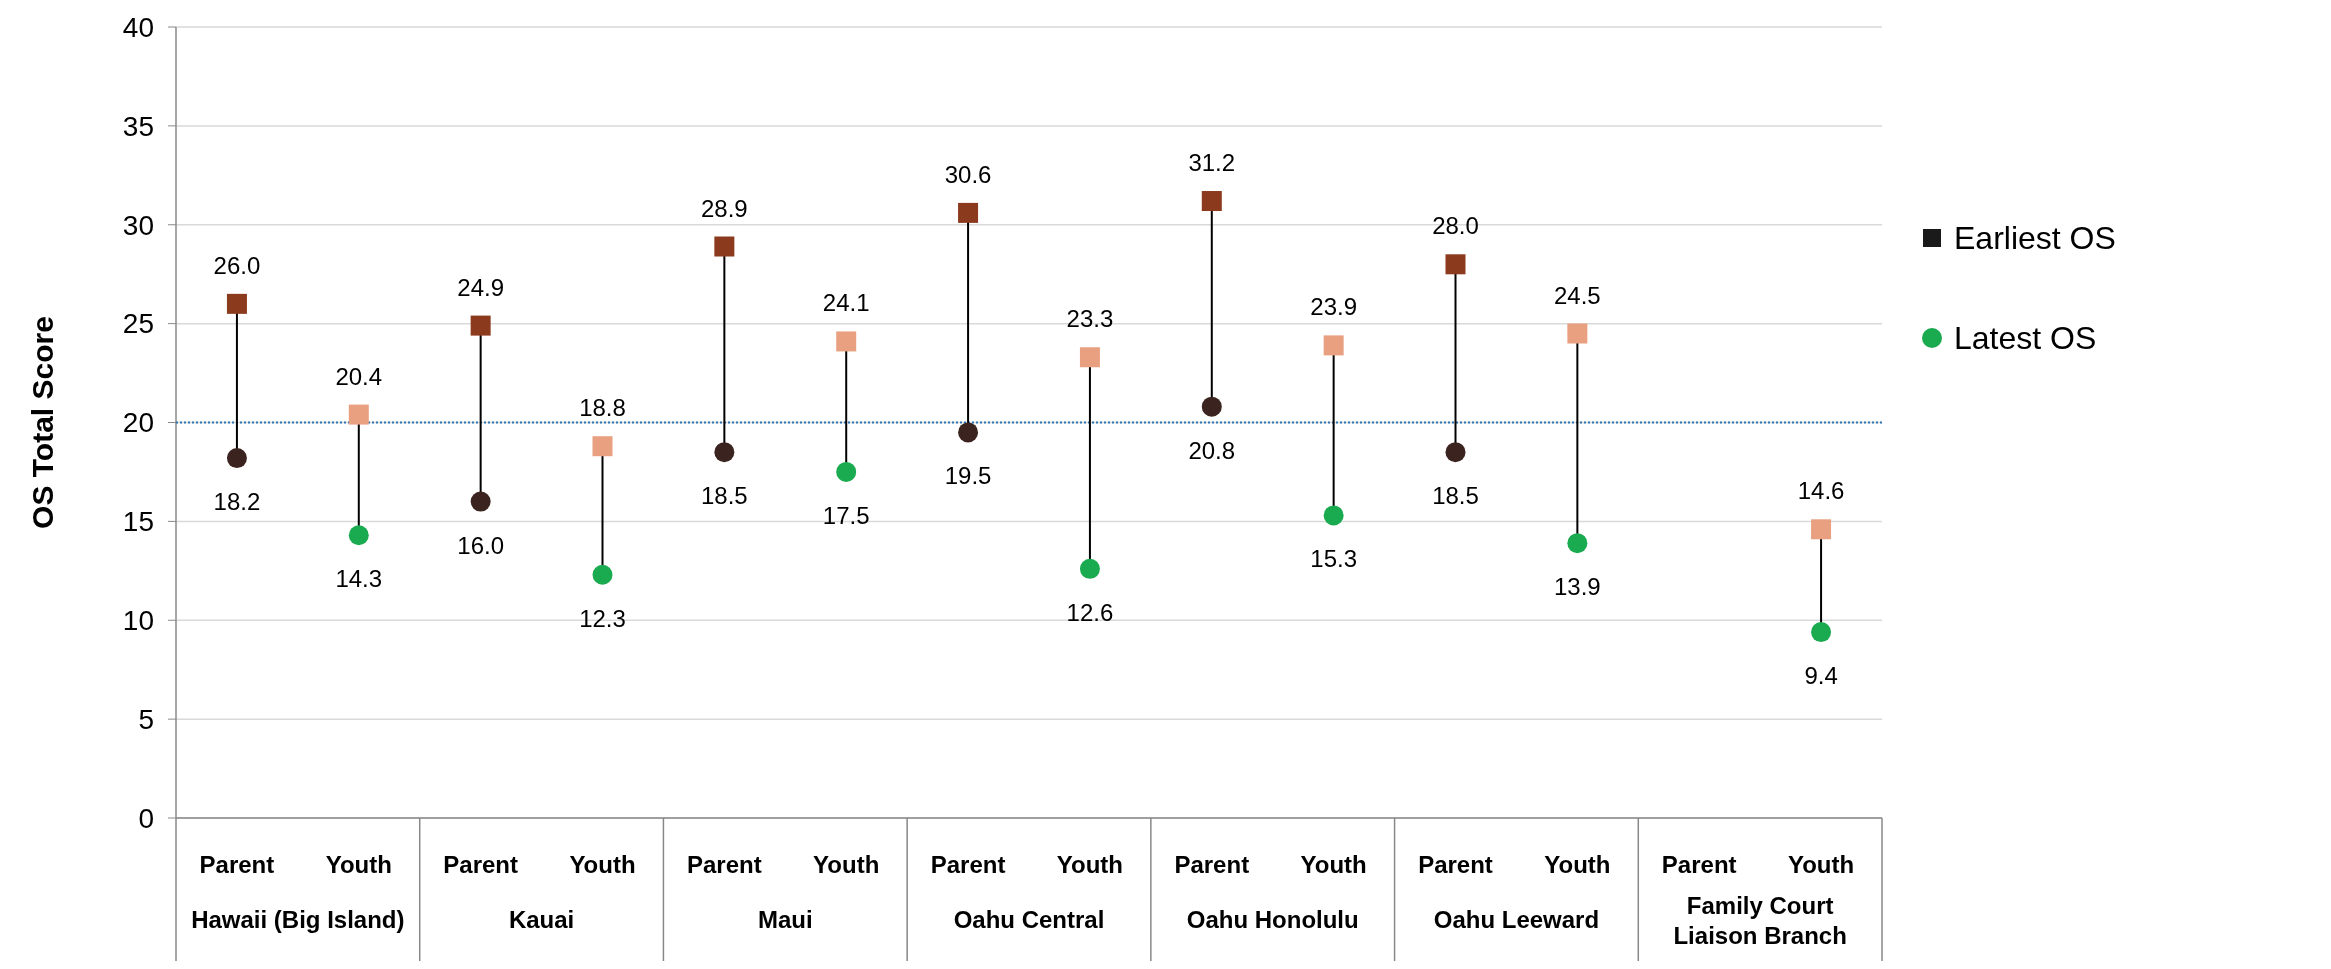  Describe the element at coordinates (146, 719) in the screenshot. I see `y-tick-label: 5` at that location.